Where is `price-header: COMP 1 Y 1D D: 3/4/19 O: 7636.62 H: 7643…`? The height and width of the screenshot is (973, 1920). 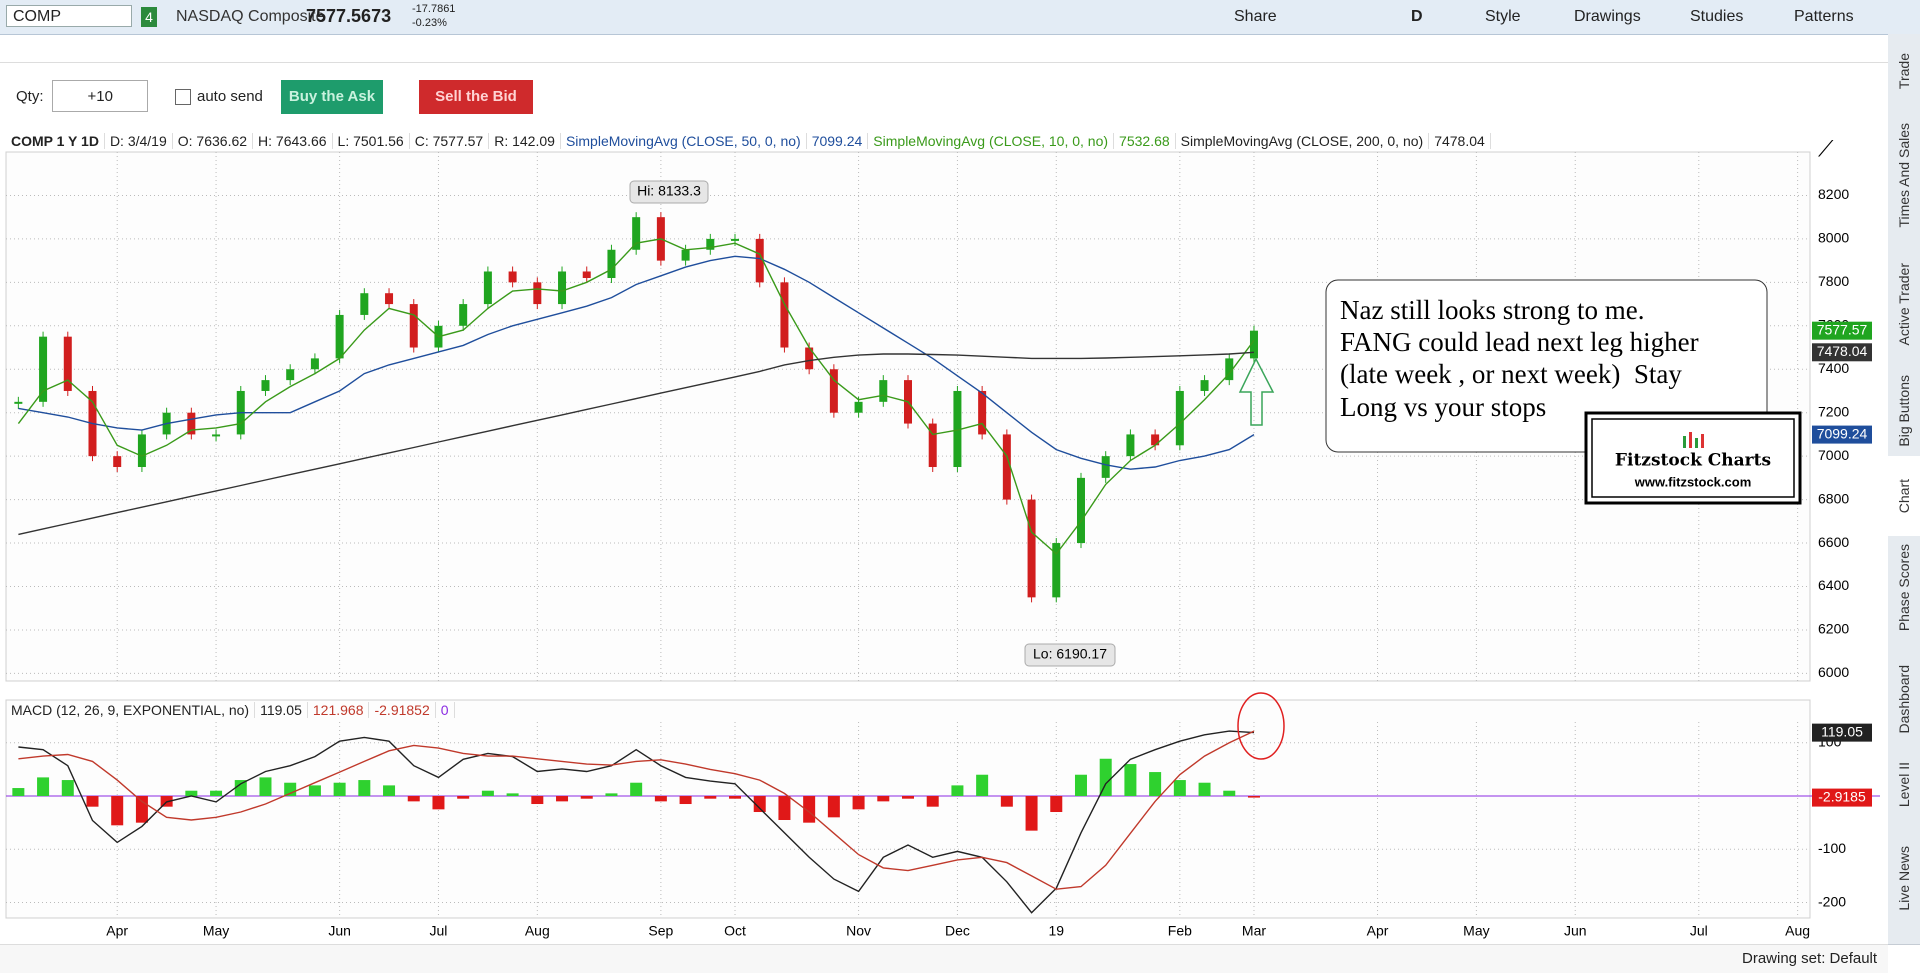 price-header: COMP 1 Y 1D D: 3/4/19 O: 7636.62 H: 7643… is located at coordinates (748, 141).